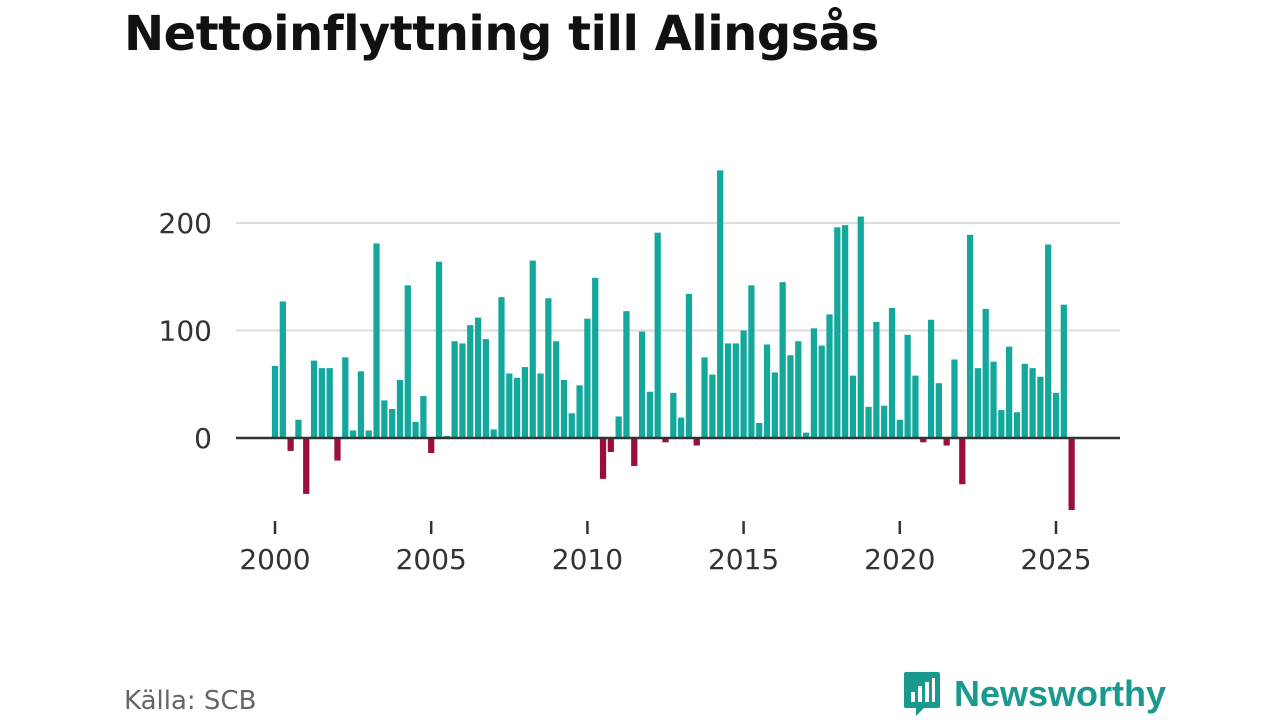  Describe the element at coordinates (431, 559) in the screenshot. I see `x-tick-label: 2005` at that location.